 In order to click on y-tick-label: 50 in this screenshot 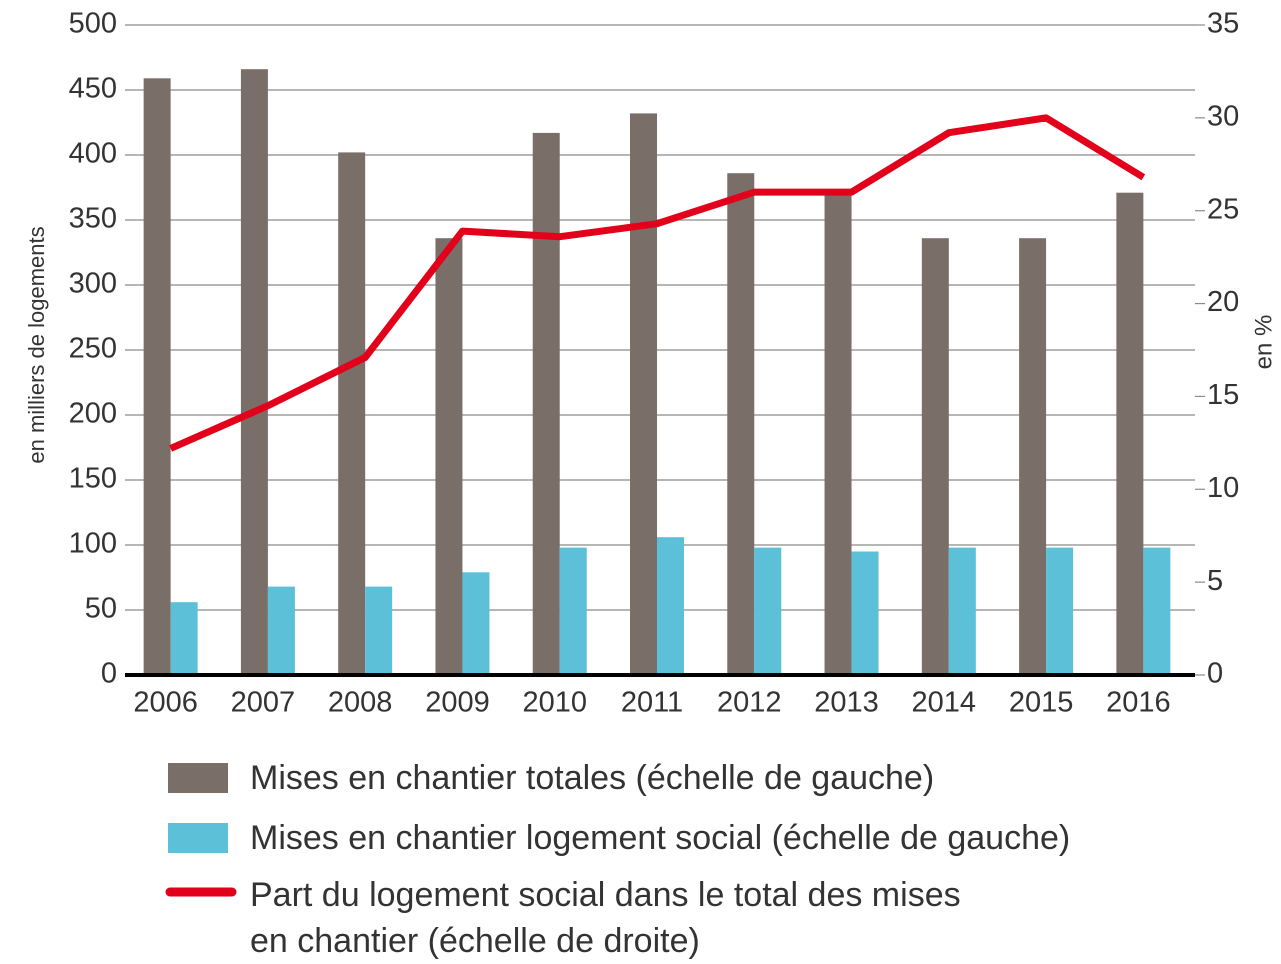, I will do `click(101, 609)`.